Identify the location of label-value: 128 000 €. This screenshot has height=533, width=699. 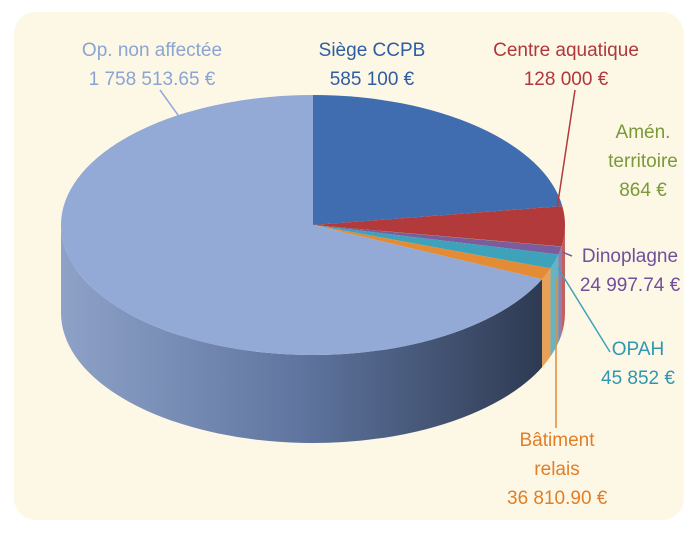
(566, 79).